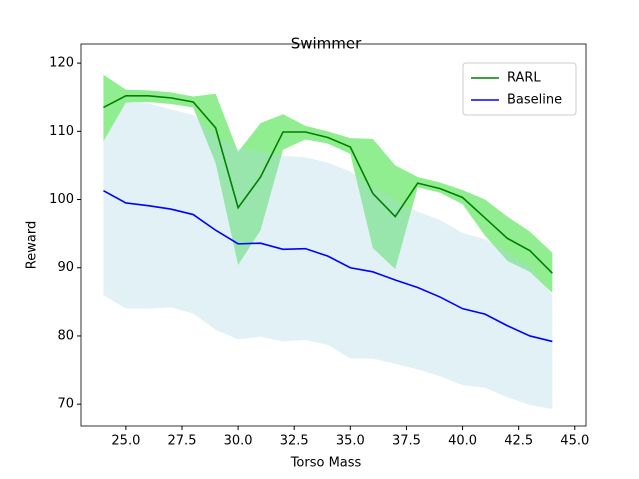 The width and height of the screenshot is (639, 479). I want to click on x-tick-label: 42.5, so click(518, 441).